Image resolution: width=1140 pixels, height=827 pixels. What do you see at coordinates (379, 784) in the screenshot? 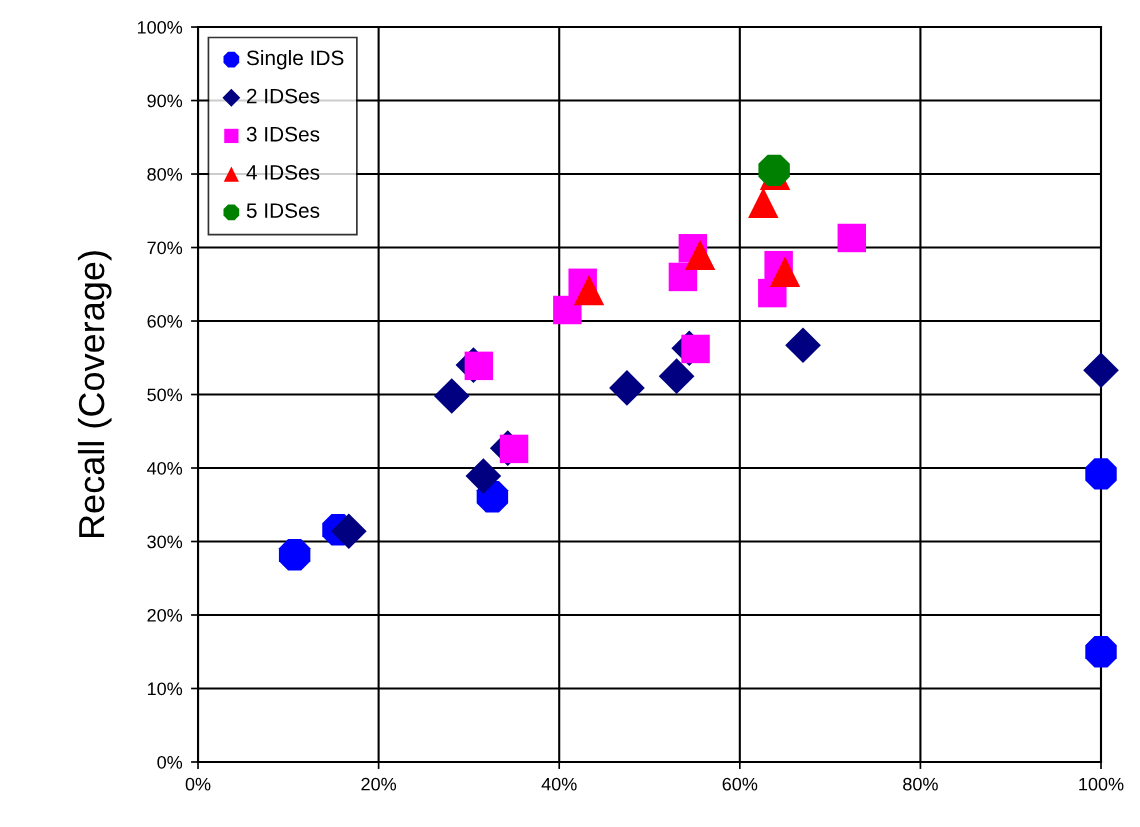
I see `x-tick-label: 20%` at bounding box center [379, 784].